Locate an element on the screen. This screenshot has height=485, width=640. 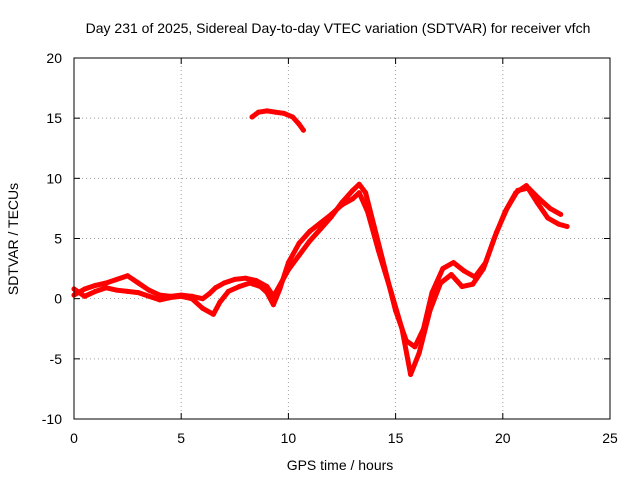
y-tick-label: 0 is located at coordinates (58, 299).